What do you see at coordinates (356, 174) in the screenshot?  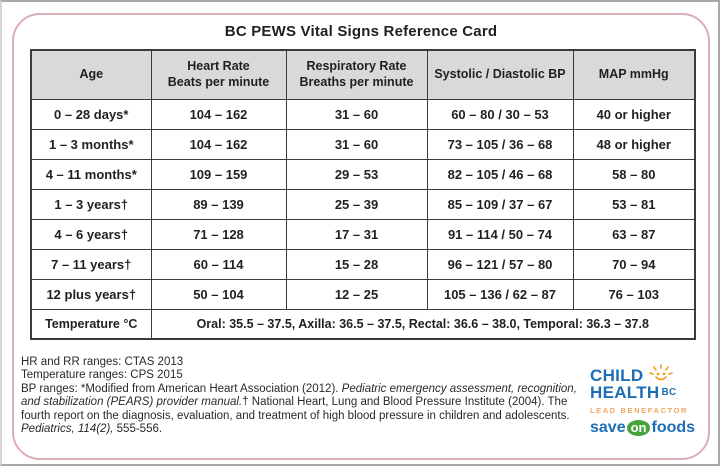 I see `cell-rr: 29 – 53` at bounding box center [356, 174].